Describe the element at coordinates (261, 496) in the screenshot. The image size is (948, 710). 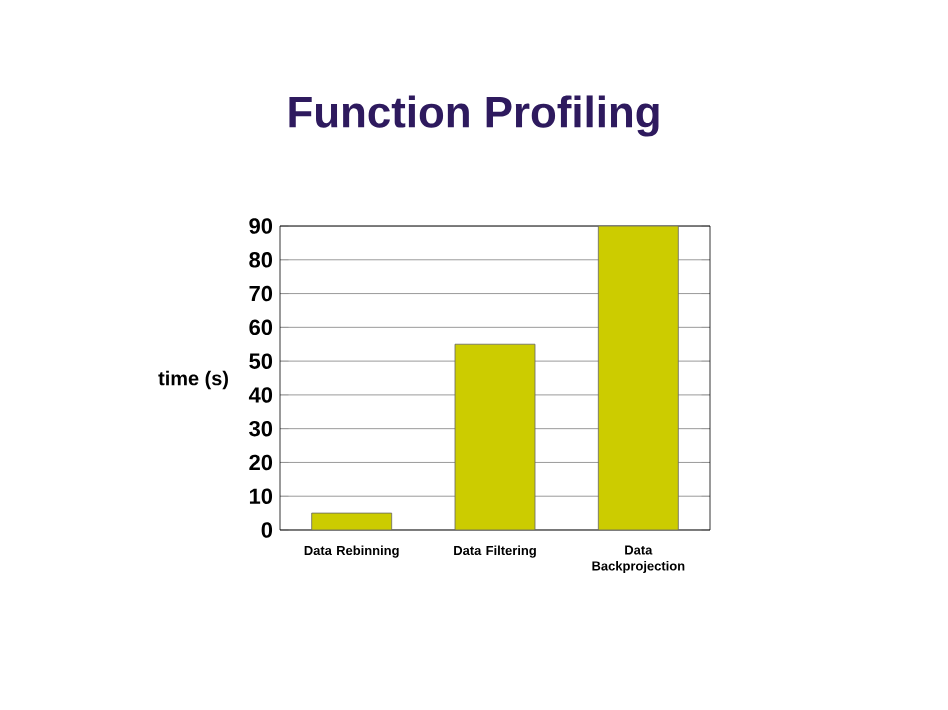
I see `y-tick-label: 10` at that location.